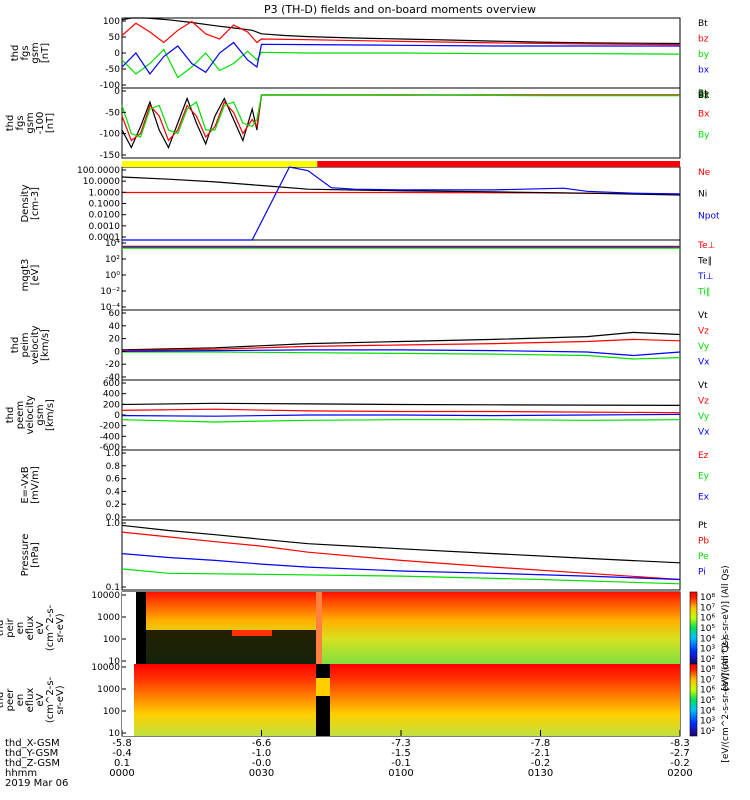 This screenshot has height=800, width=750. What do you see at coordinates (707, 629) in the screenshot?
I see `colorbar-tick-label: 10⁵` at bounding box center [707, 629].